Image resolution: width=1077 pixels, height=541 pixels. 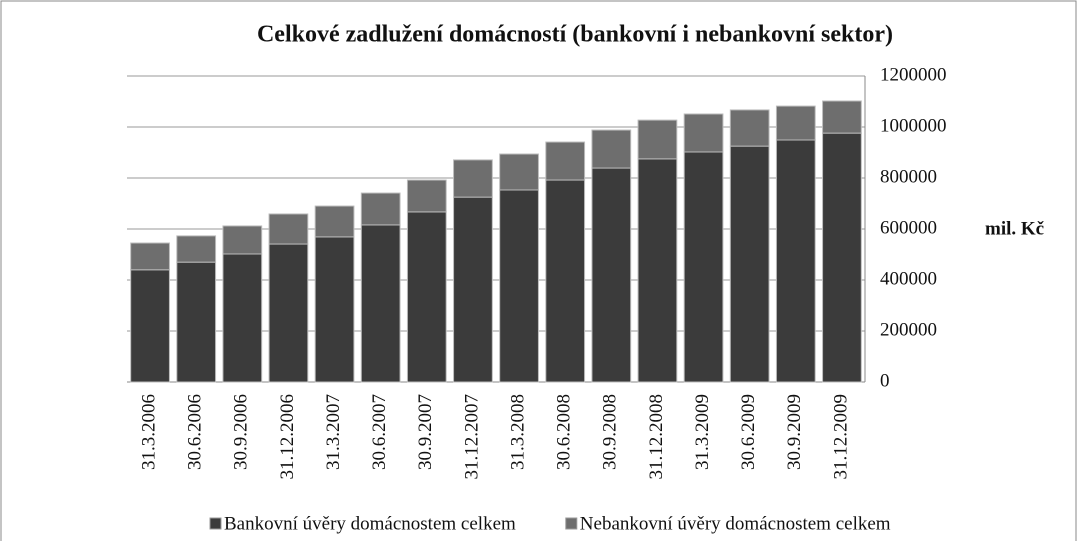 What do you see at coordinates (702, 432) in the screenshot?
I see `x-tick-label: 31.3.2009` at bounding box center [702, 432].